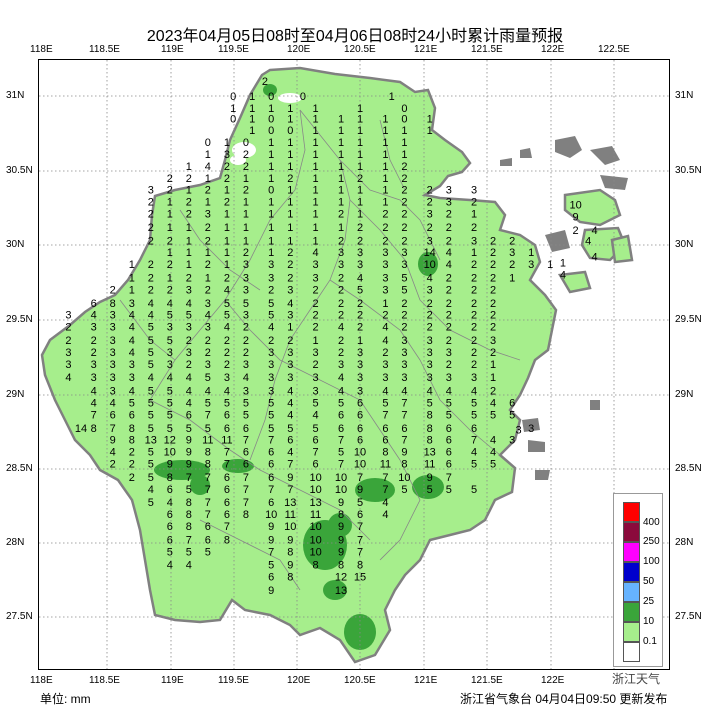 The width and height of the screenshot is (710, 710). I want to click on grid-value: 9, so click(576, 218).